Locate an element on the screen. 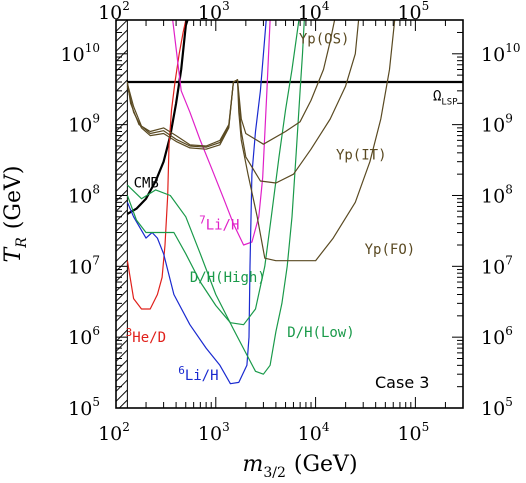 Image resolution: width=526 pixels, height=483 pixels. y-tick-label-right-exp: 6 is located at coordinates (509, 331).